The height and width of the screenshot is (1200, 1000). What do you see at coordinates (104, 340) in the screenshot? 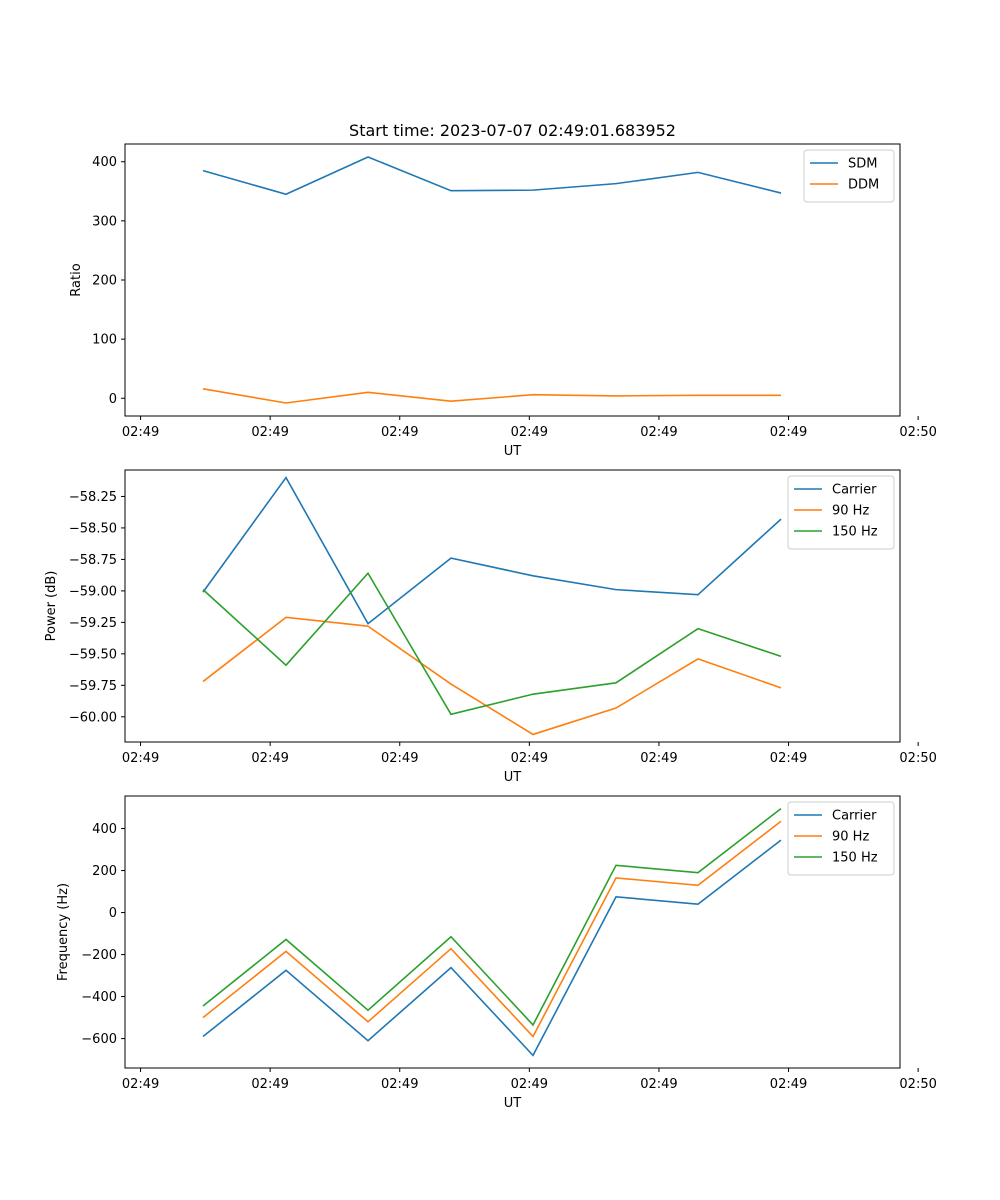
I see `y-tick-label: 100` at bounding box center [104, 340].